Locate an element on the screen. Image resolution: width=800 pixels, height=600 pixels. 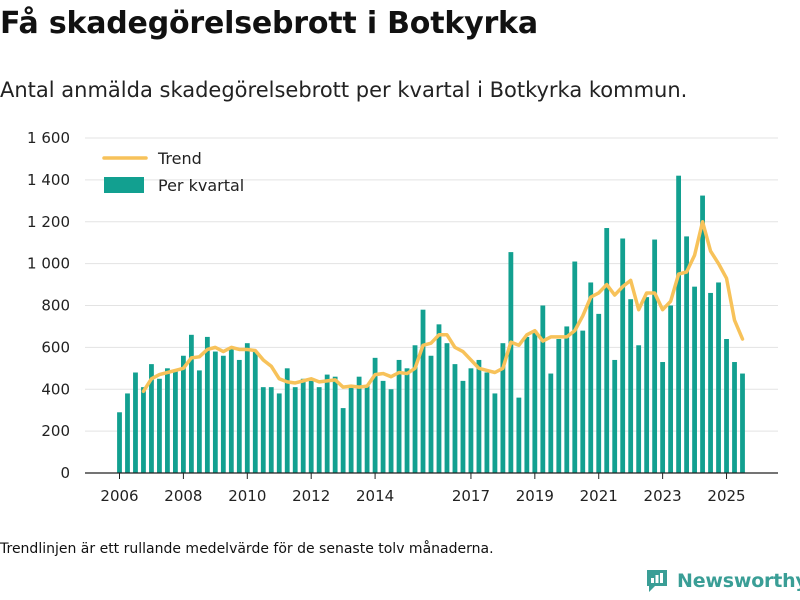
y-axis-ticks: 0 200 400 600 800 1 000 1 200 1 400 1 600 is located at coordinates (48, 305).